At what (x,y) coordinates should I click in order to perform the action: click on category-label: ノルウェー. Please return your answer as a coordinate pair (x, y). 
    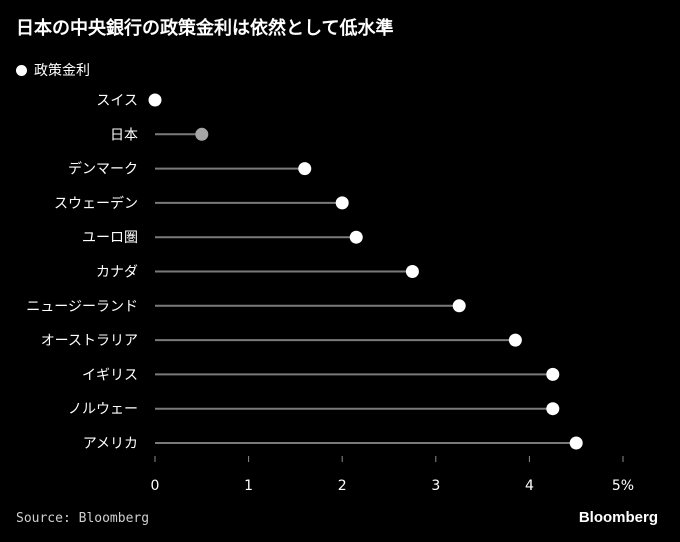
    Looking at the image, I should click on (103, 410).